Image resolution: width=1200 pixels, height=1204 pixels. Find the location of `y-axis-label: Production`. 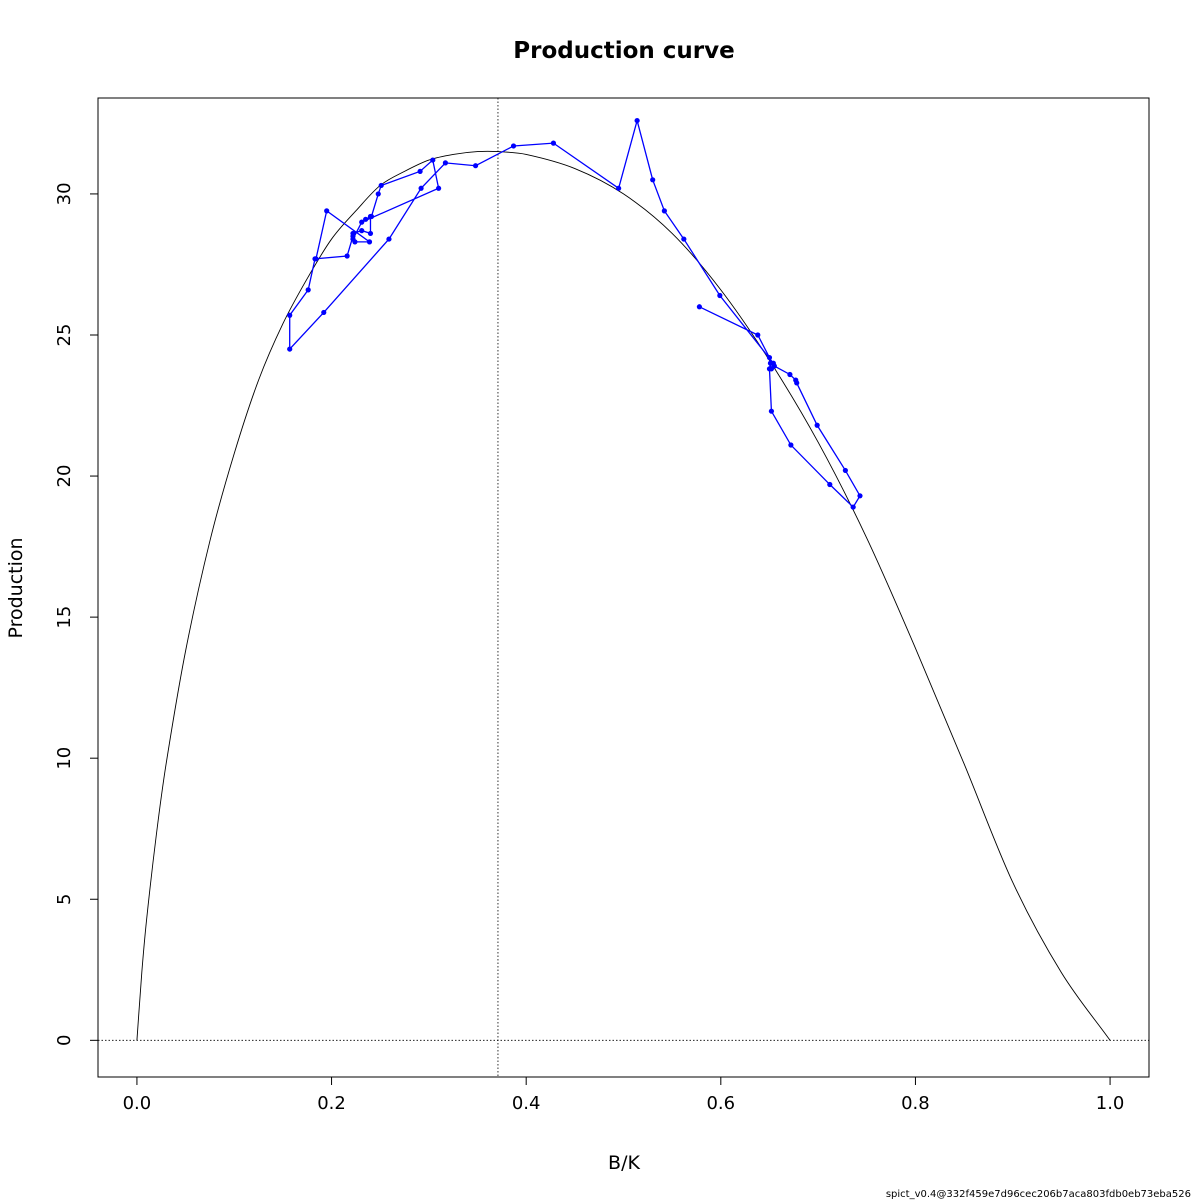

y-axis-label: Production is located at coordinates (16, 587).